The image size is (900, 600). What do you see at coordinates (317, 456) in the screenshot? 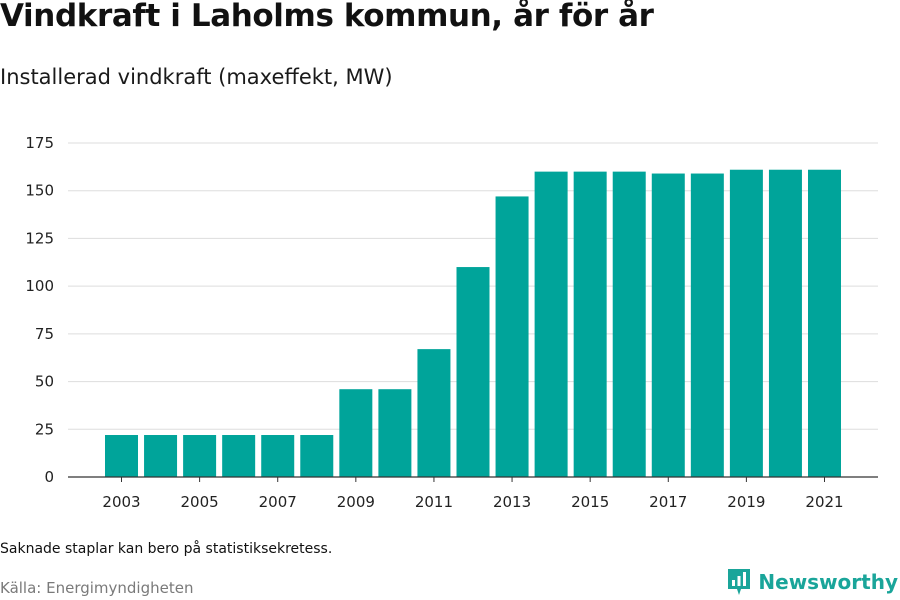
I see `bar-2008` at bounding box center [317, 456].